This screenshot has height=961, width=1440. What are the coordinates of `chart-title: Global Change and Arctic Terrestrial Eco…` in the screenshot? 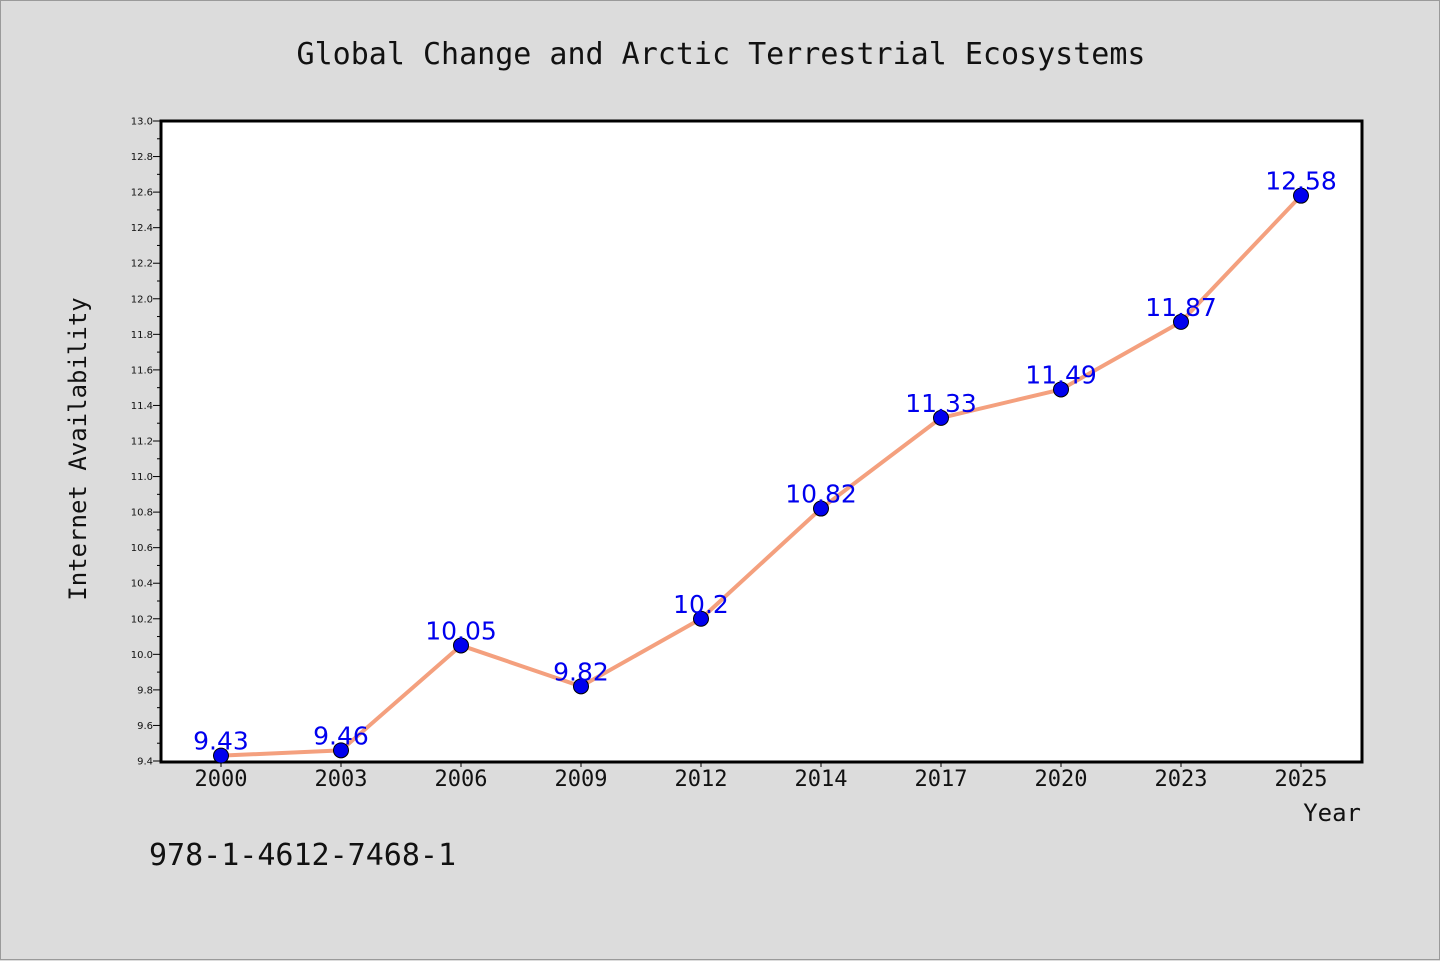 It's located at (721, 54).